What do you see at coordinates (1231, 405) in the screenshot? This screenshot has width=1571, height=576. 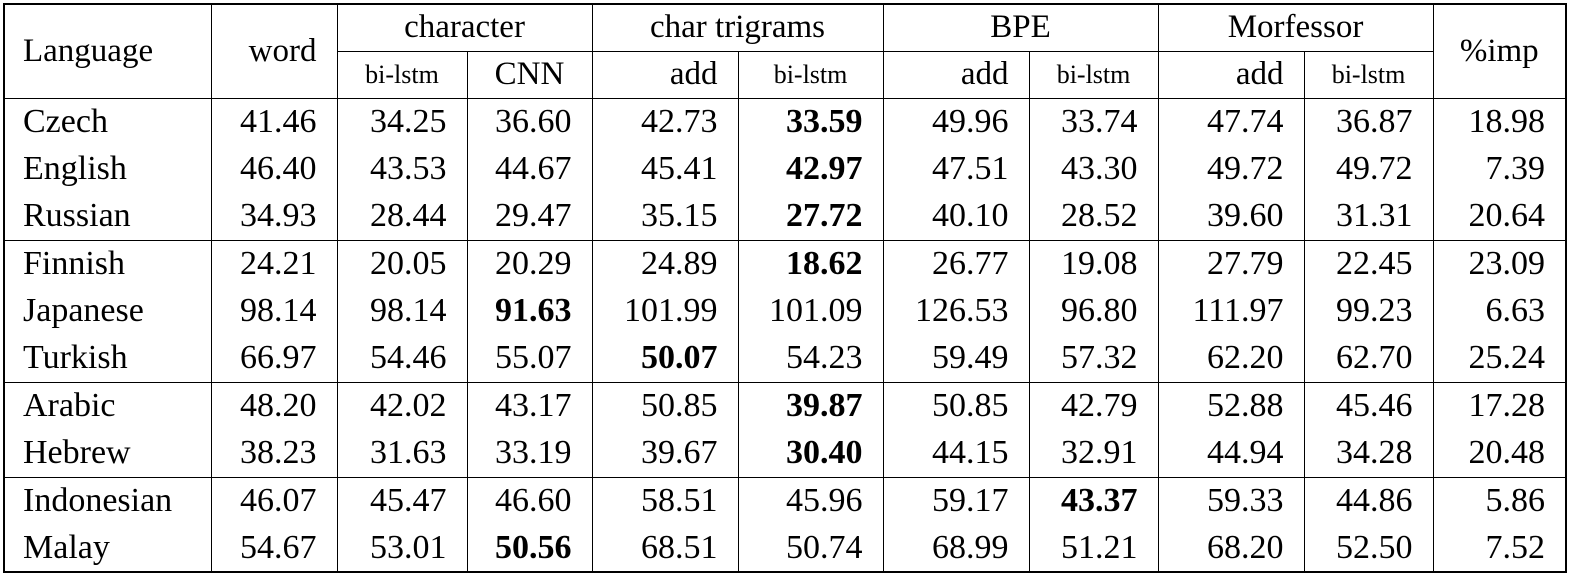 I see `value-cell: 52.88` at bounding box center [1231, 405].